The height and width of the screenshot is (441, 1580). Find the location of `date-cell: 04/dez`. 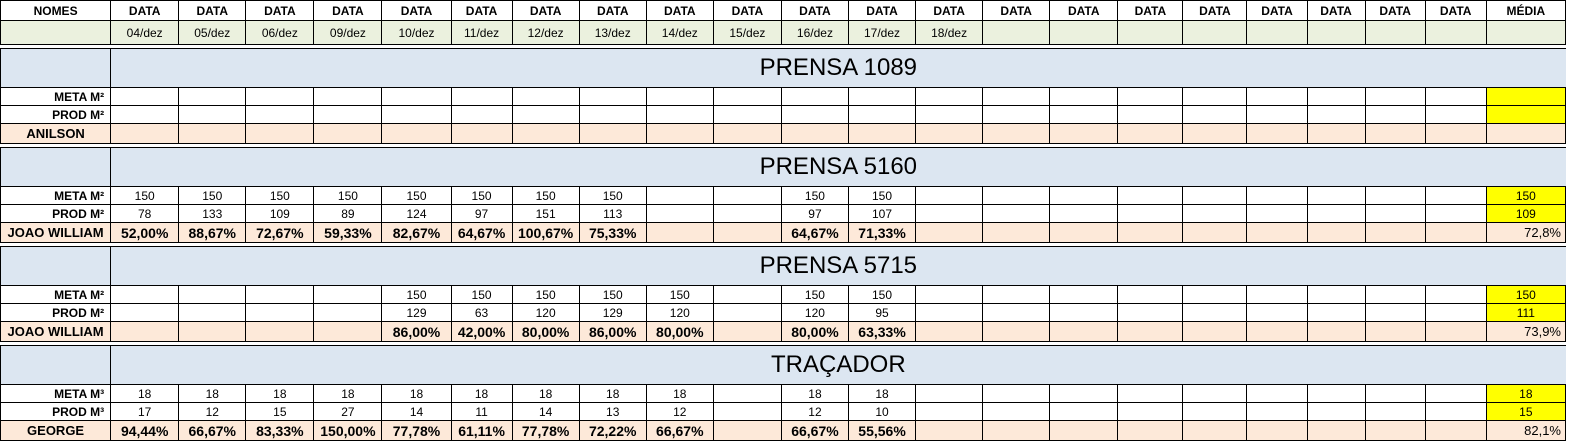

date-cell: 04/dez is located at coordinates (145, 32).